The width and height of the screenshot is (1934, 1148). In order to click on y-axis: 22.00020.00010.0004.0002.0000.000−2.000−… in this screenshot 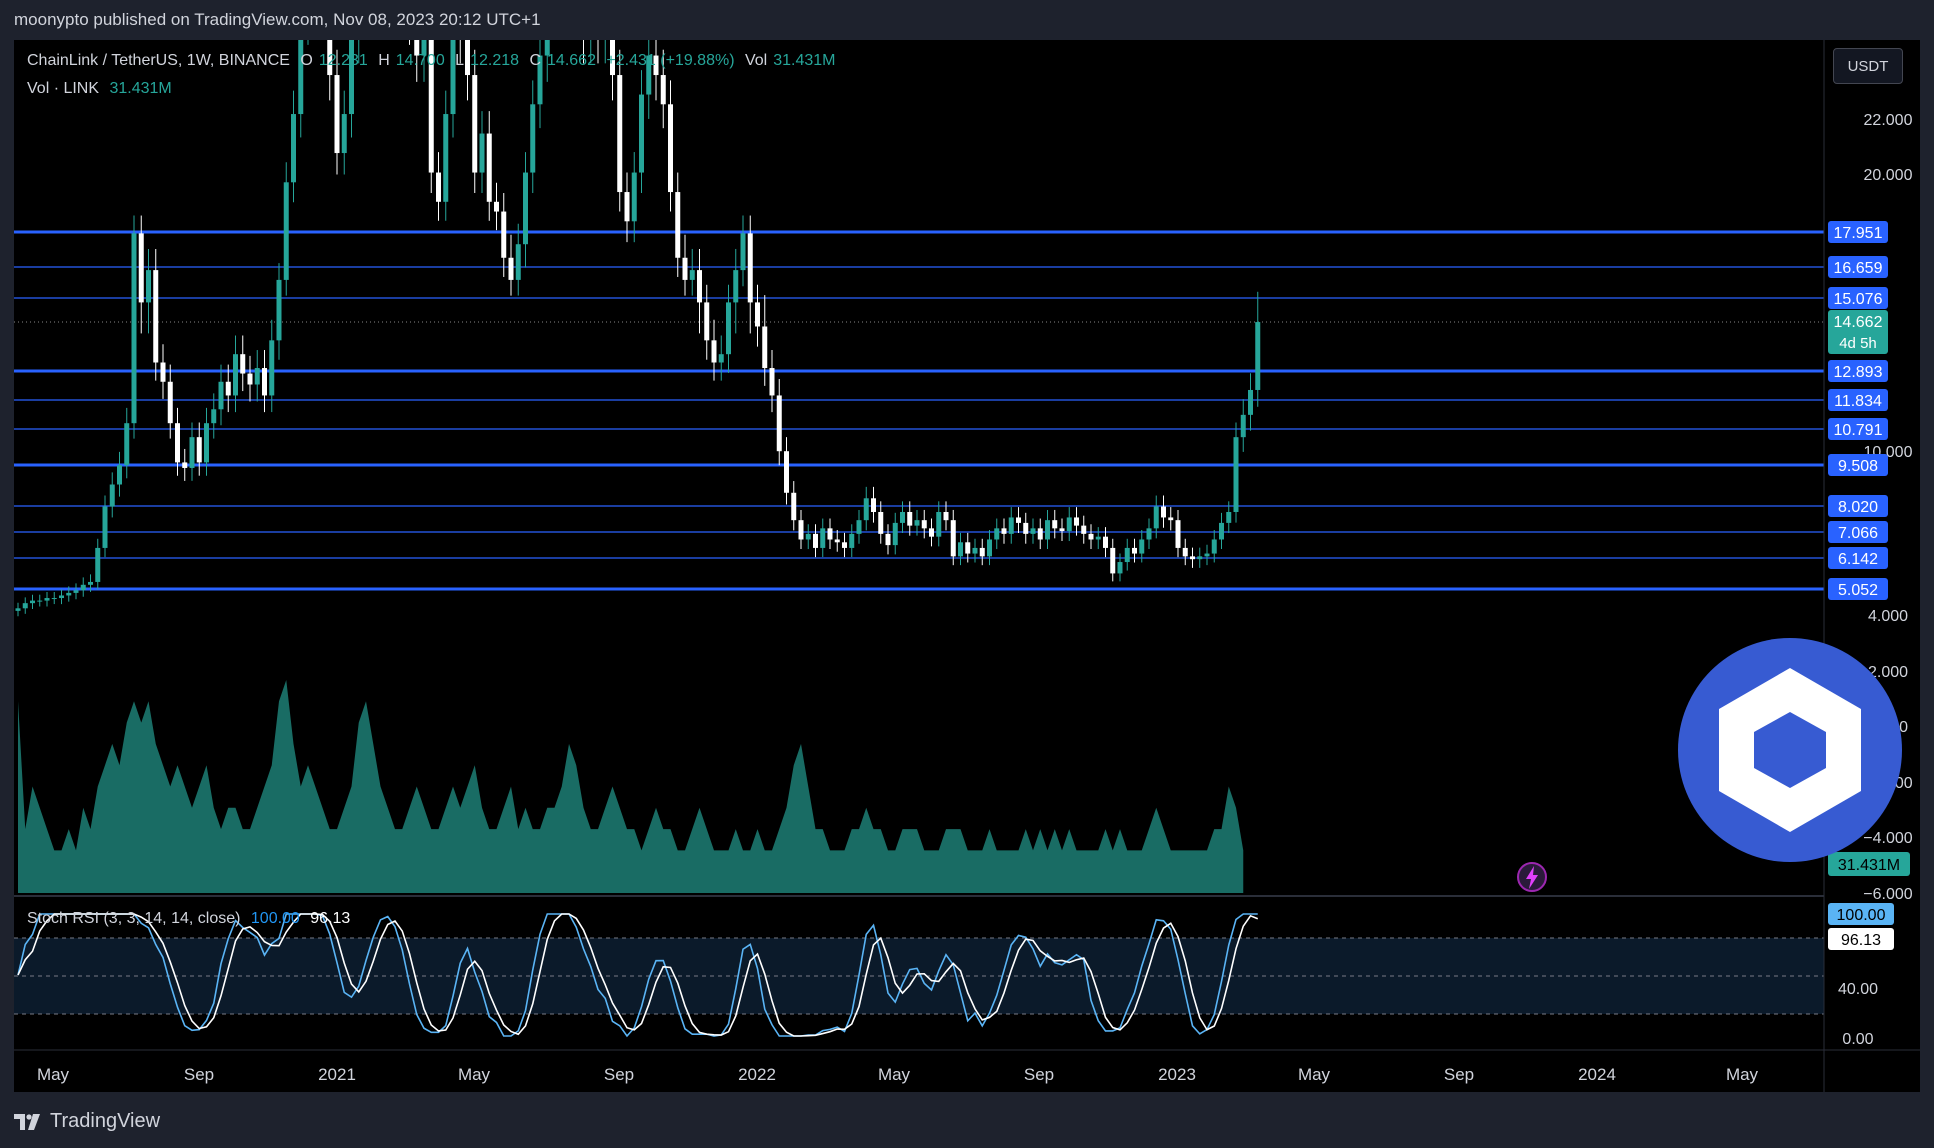, I will do `click(1871, 566)`.